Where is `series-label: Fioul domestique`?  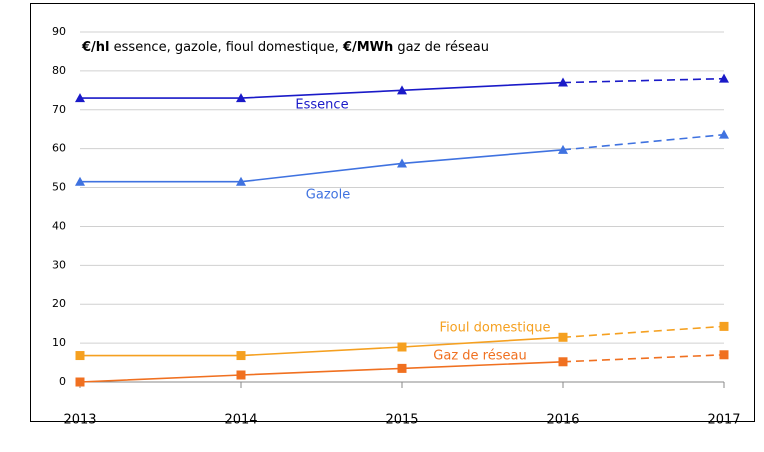
series-label: Fioul domestique is located at coordinates (495, 328).